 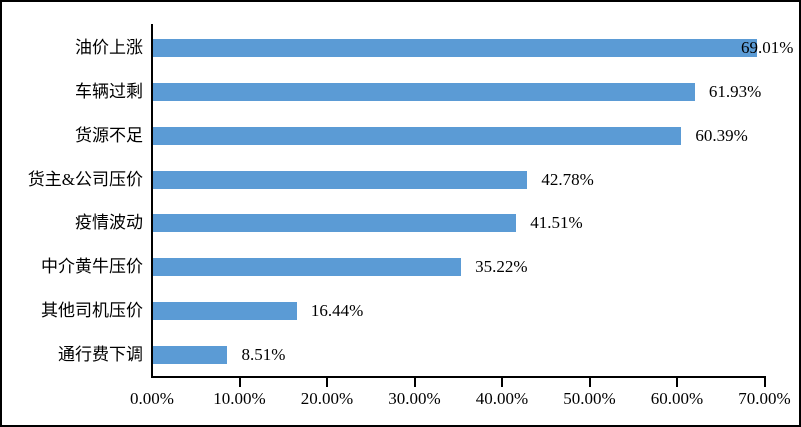 I want to click on value-label: 16.44%, so click(x=337, y=311).